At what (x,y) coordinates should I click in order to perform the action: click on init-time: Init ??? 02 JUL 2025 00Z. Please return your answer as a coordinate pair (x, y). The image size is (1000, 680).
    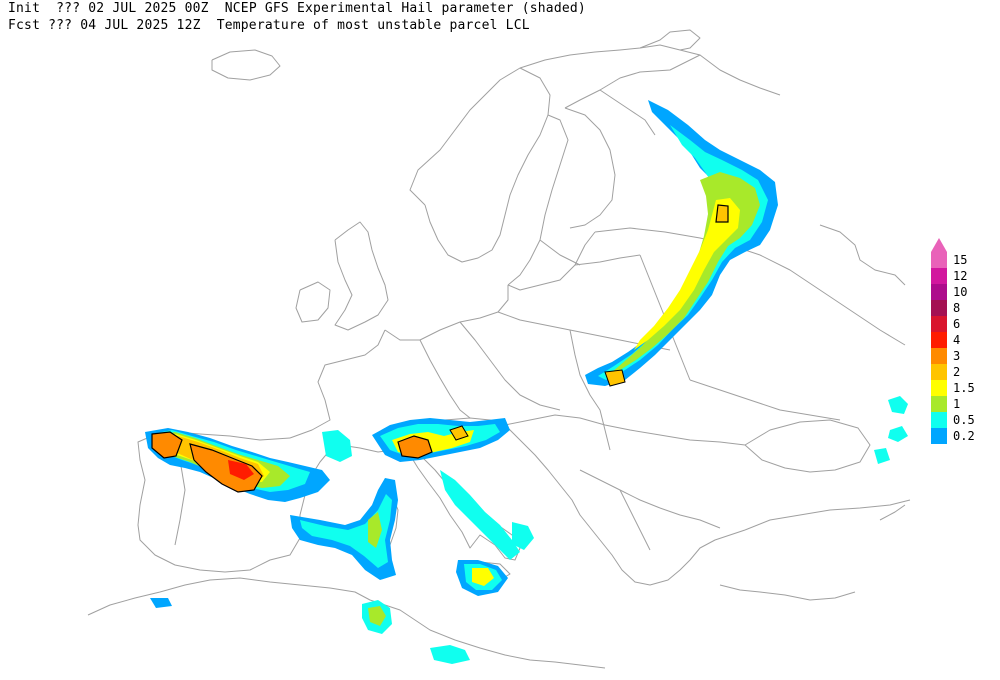
    Looking at the image, I should click on (108, 8).